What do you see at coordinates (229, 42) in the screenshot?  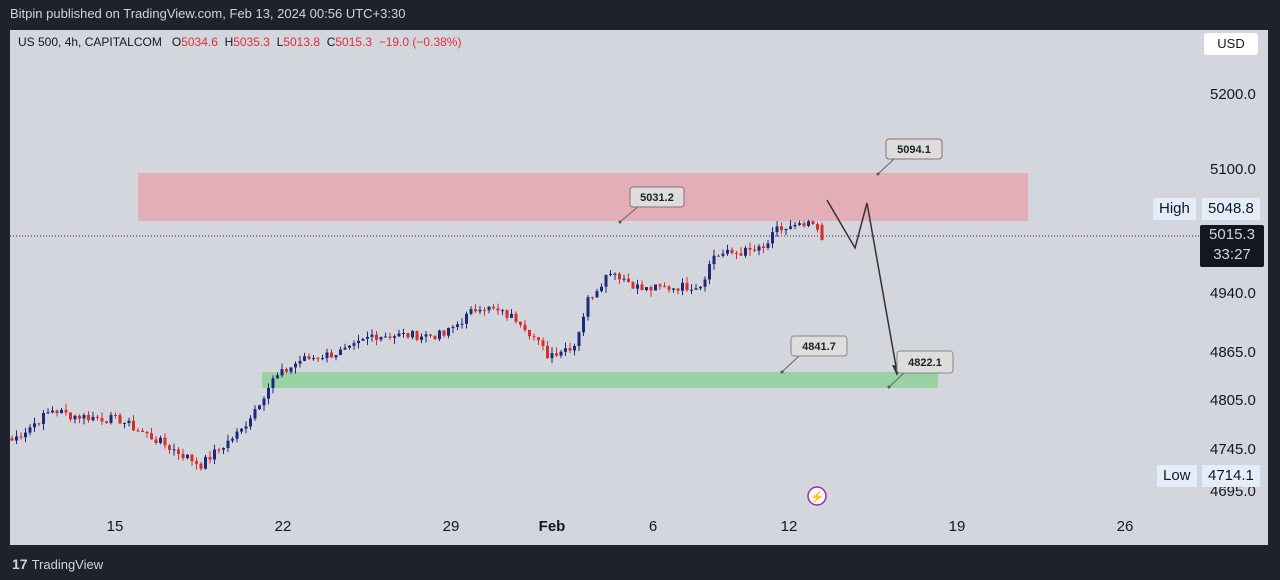 I see `high-label: H` at bounding box center [229, 42].